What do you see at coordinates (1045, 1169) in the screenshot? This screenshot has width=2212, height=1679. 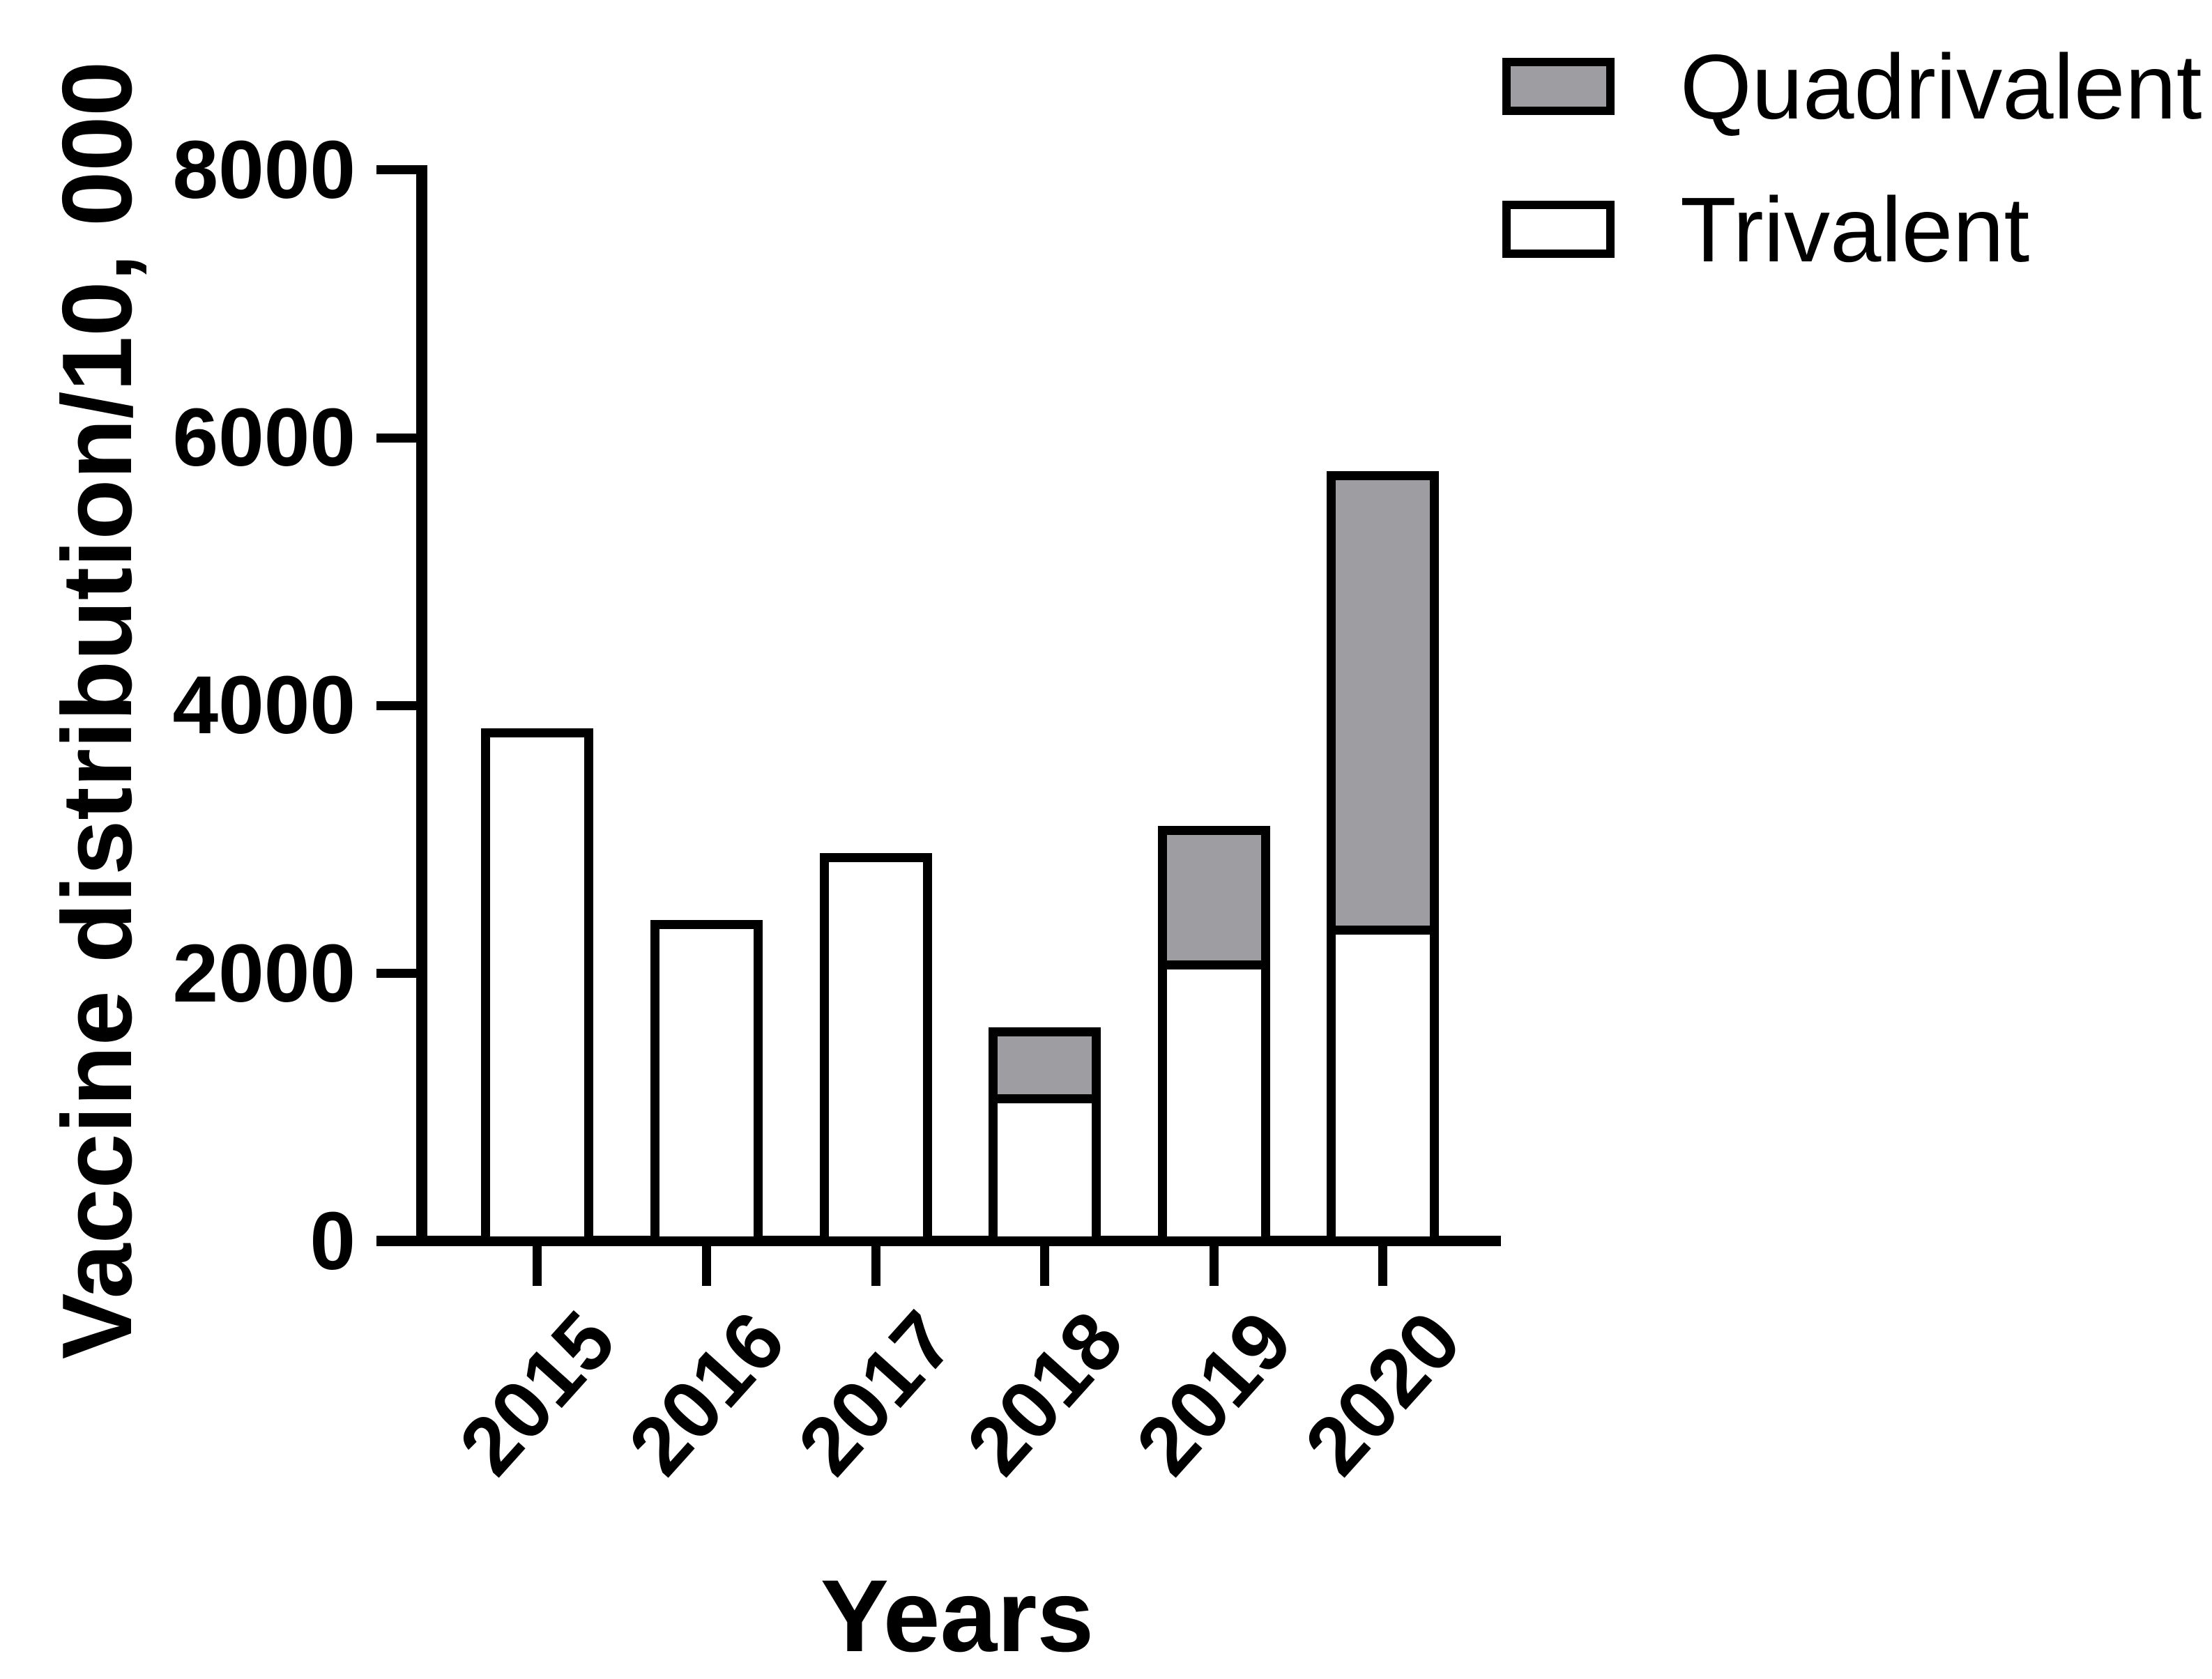 I see `bar-2018-trivalent` at bounding box center [1045, 1169].